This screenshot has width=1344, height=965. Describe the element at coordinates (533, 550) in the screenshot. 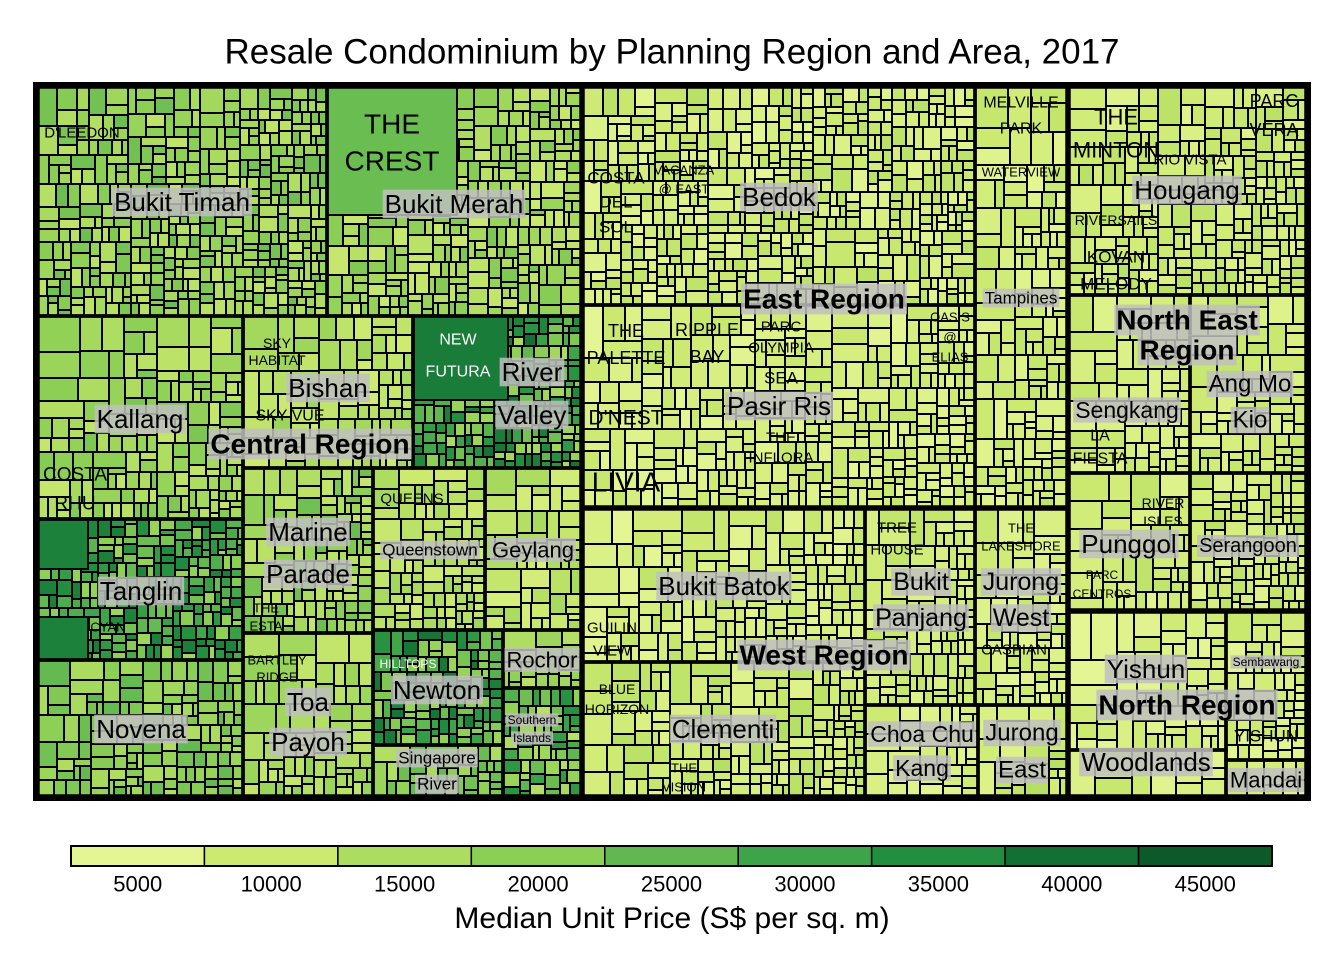

I see `area-label-geylang-text: Geylang` at that location.